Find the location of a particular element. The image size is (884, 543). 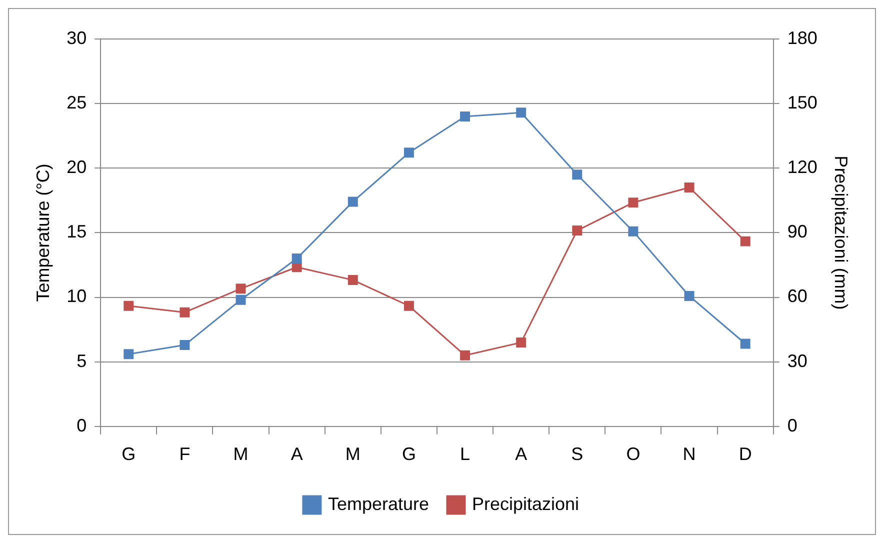

x-tick-label: S is located at coordinates (577, 454).